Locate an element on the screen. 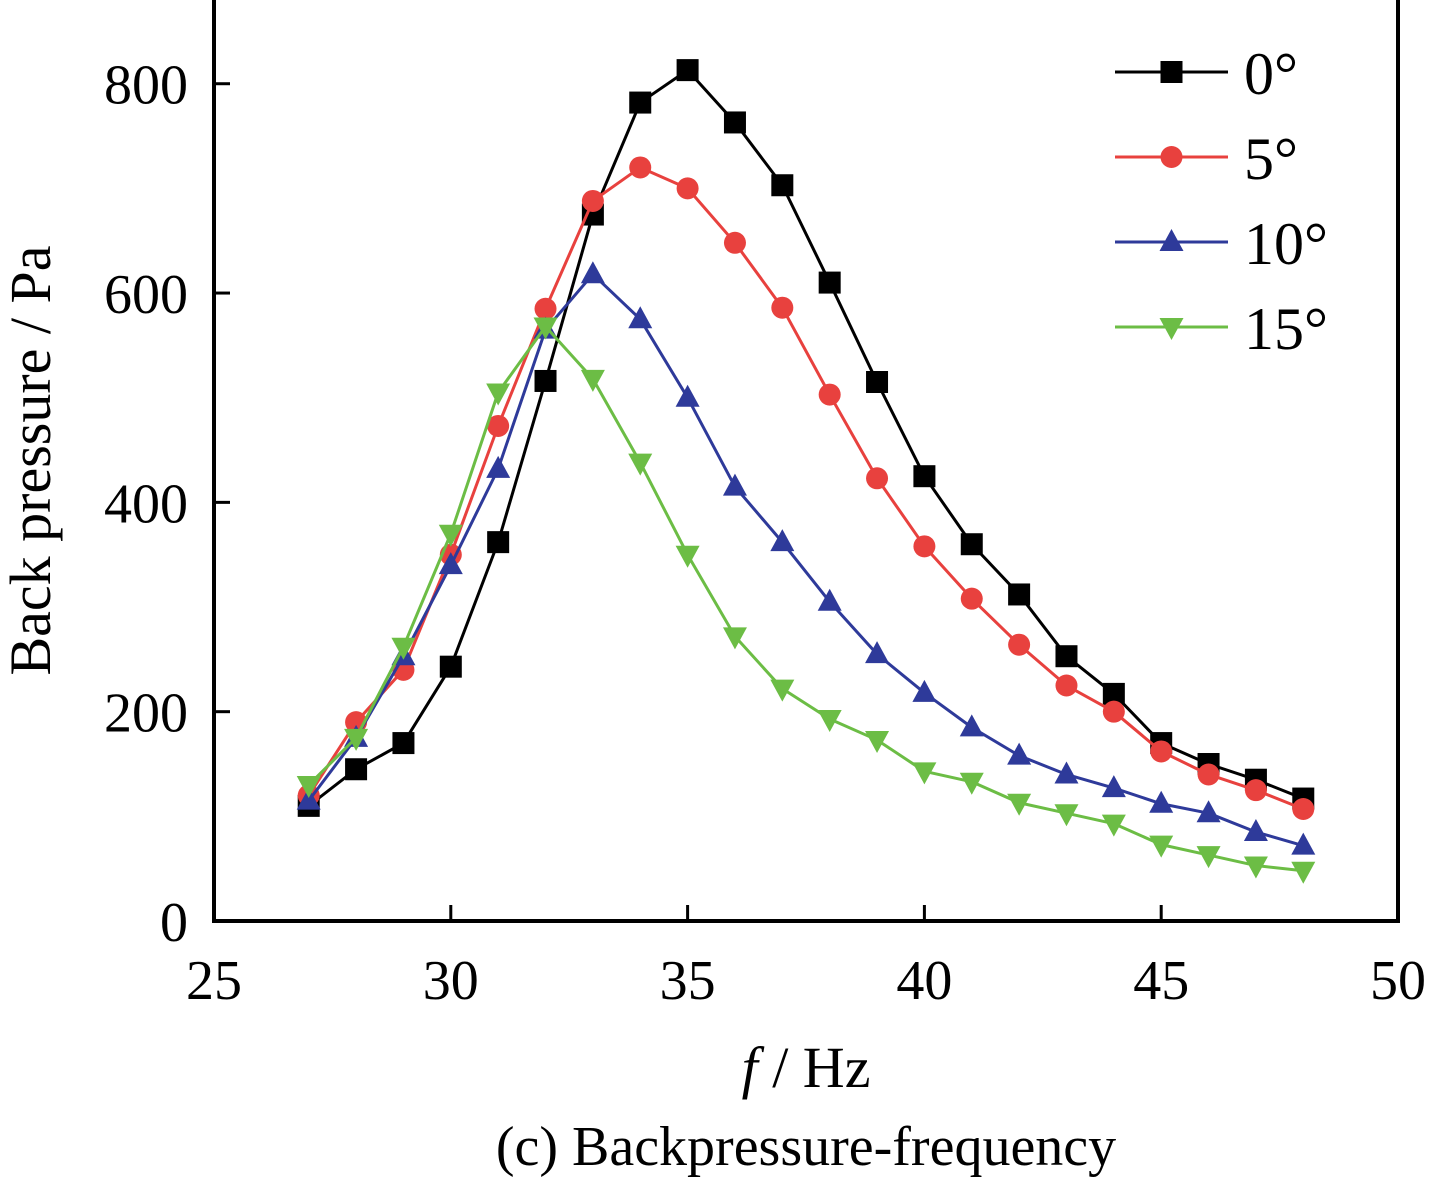 This screenshot has height=1181, width=1434. x-tick-label: 40 is located at coordinates (924, 981).